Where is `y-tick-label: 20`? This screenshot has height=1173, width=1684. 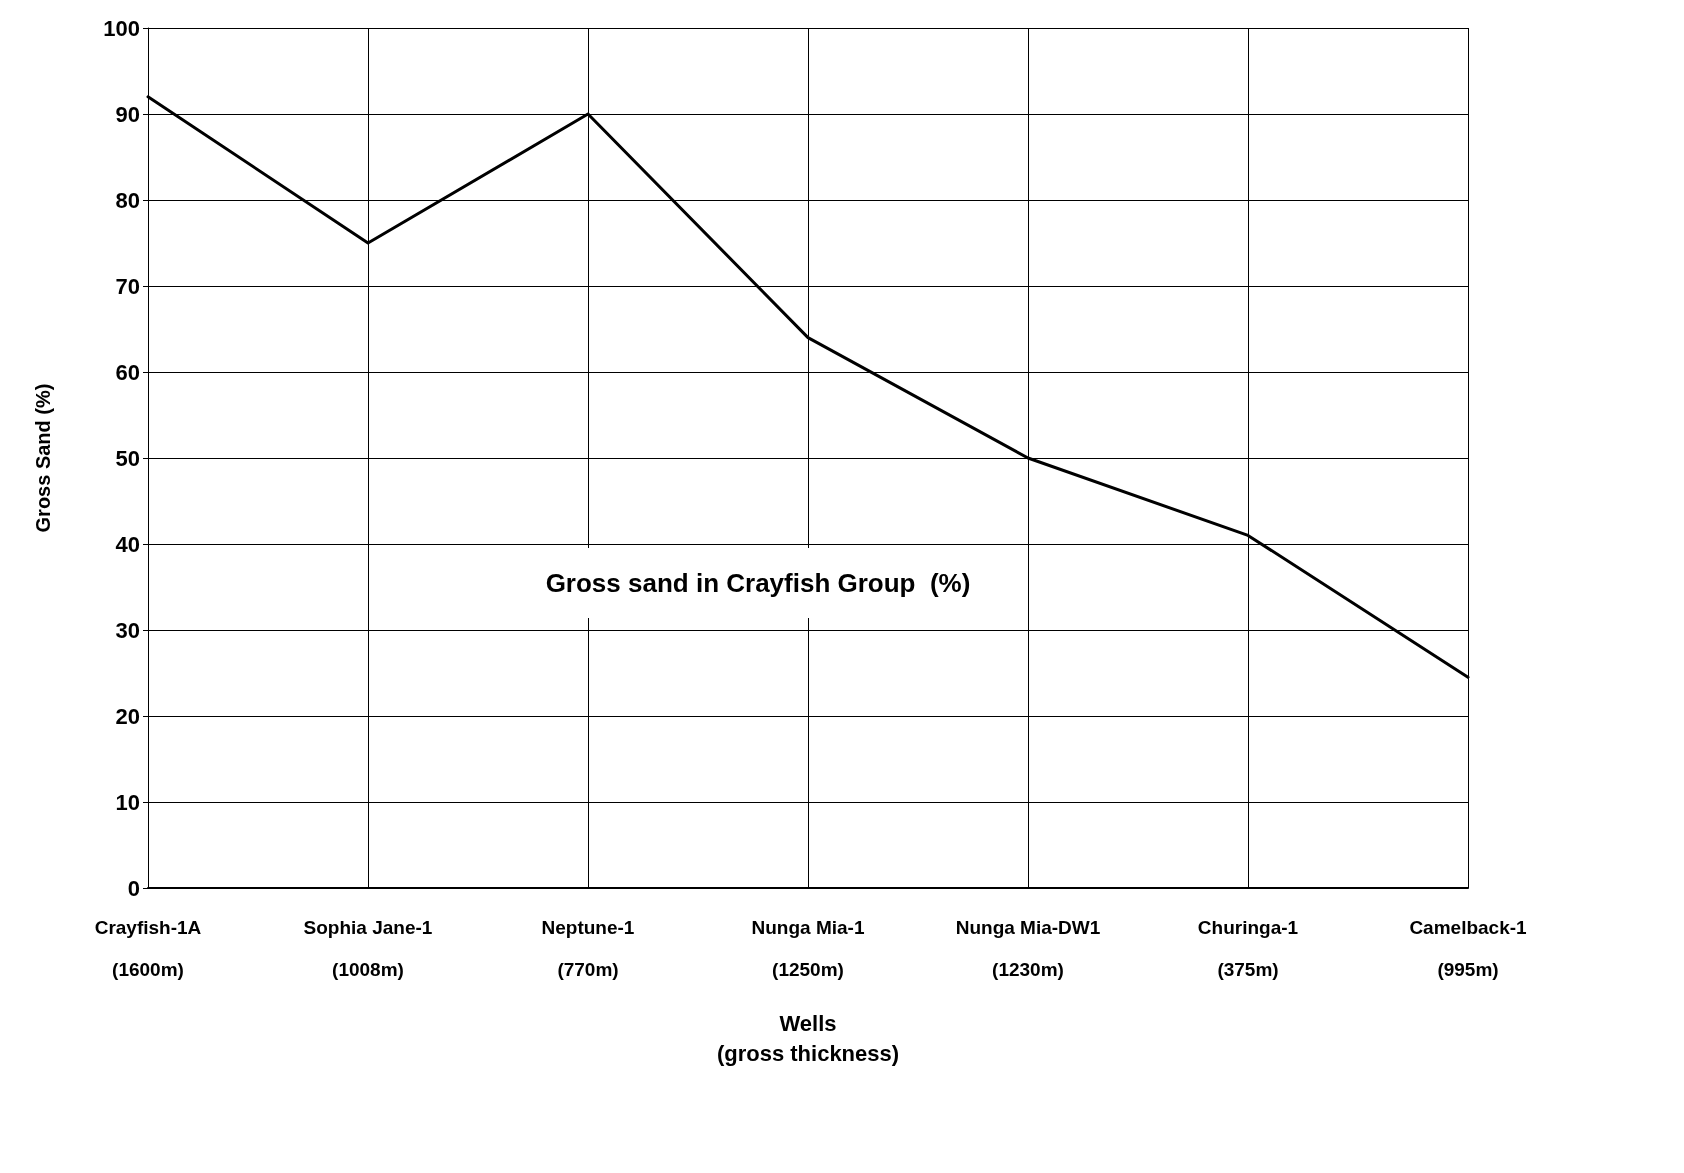 y-tick-label: 20 is located at coordinates (127, 716).